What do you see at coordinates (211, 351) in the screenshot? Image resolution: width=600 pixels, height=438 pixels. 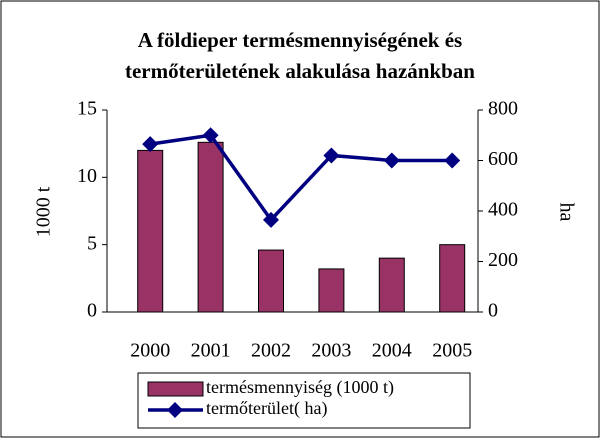 I see `x-tick-label: 2001` at bounding box center [211, 351].